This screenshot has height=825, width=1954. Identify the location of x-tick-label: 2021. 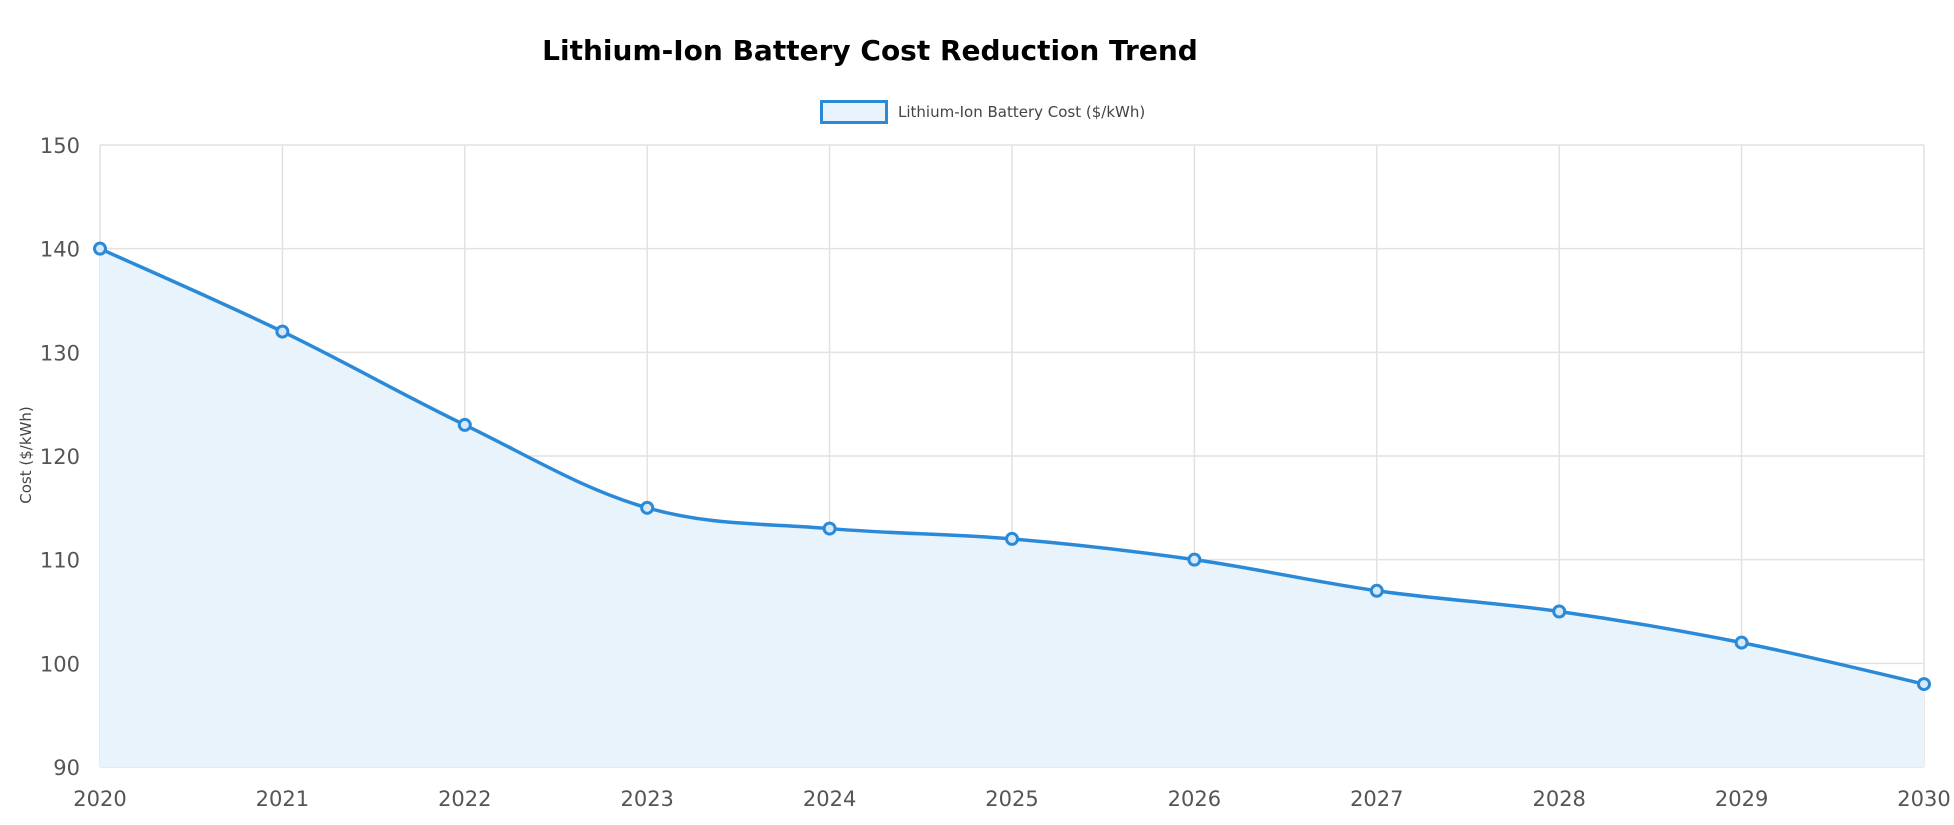
(282, 799).